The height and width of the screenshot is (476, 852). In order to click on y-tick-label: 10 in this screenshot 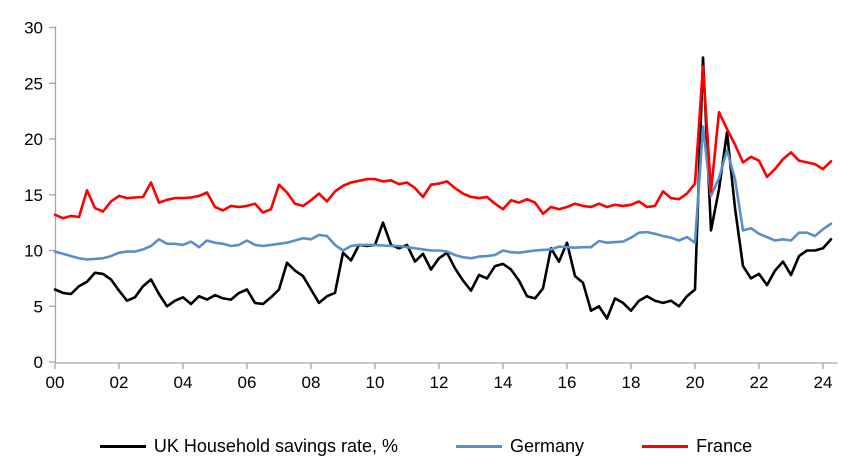, I will do `click(33, 251)`.